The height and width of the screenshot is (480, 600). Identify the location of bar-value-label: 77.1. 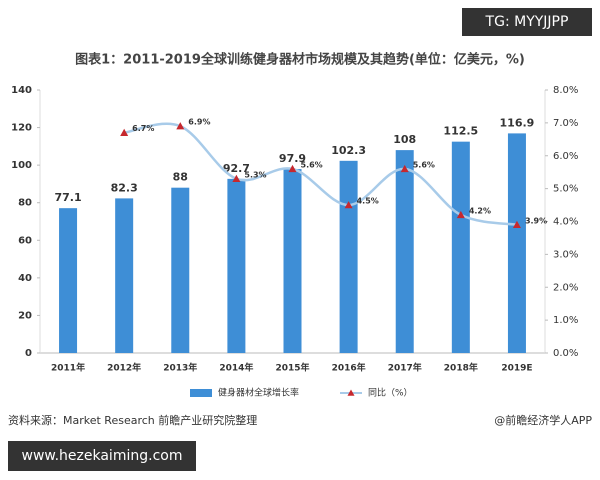
(67, 197).